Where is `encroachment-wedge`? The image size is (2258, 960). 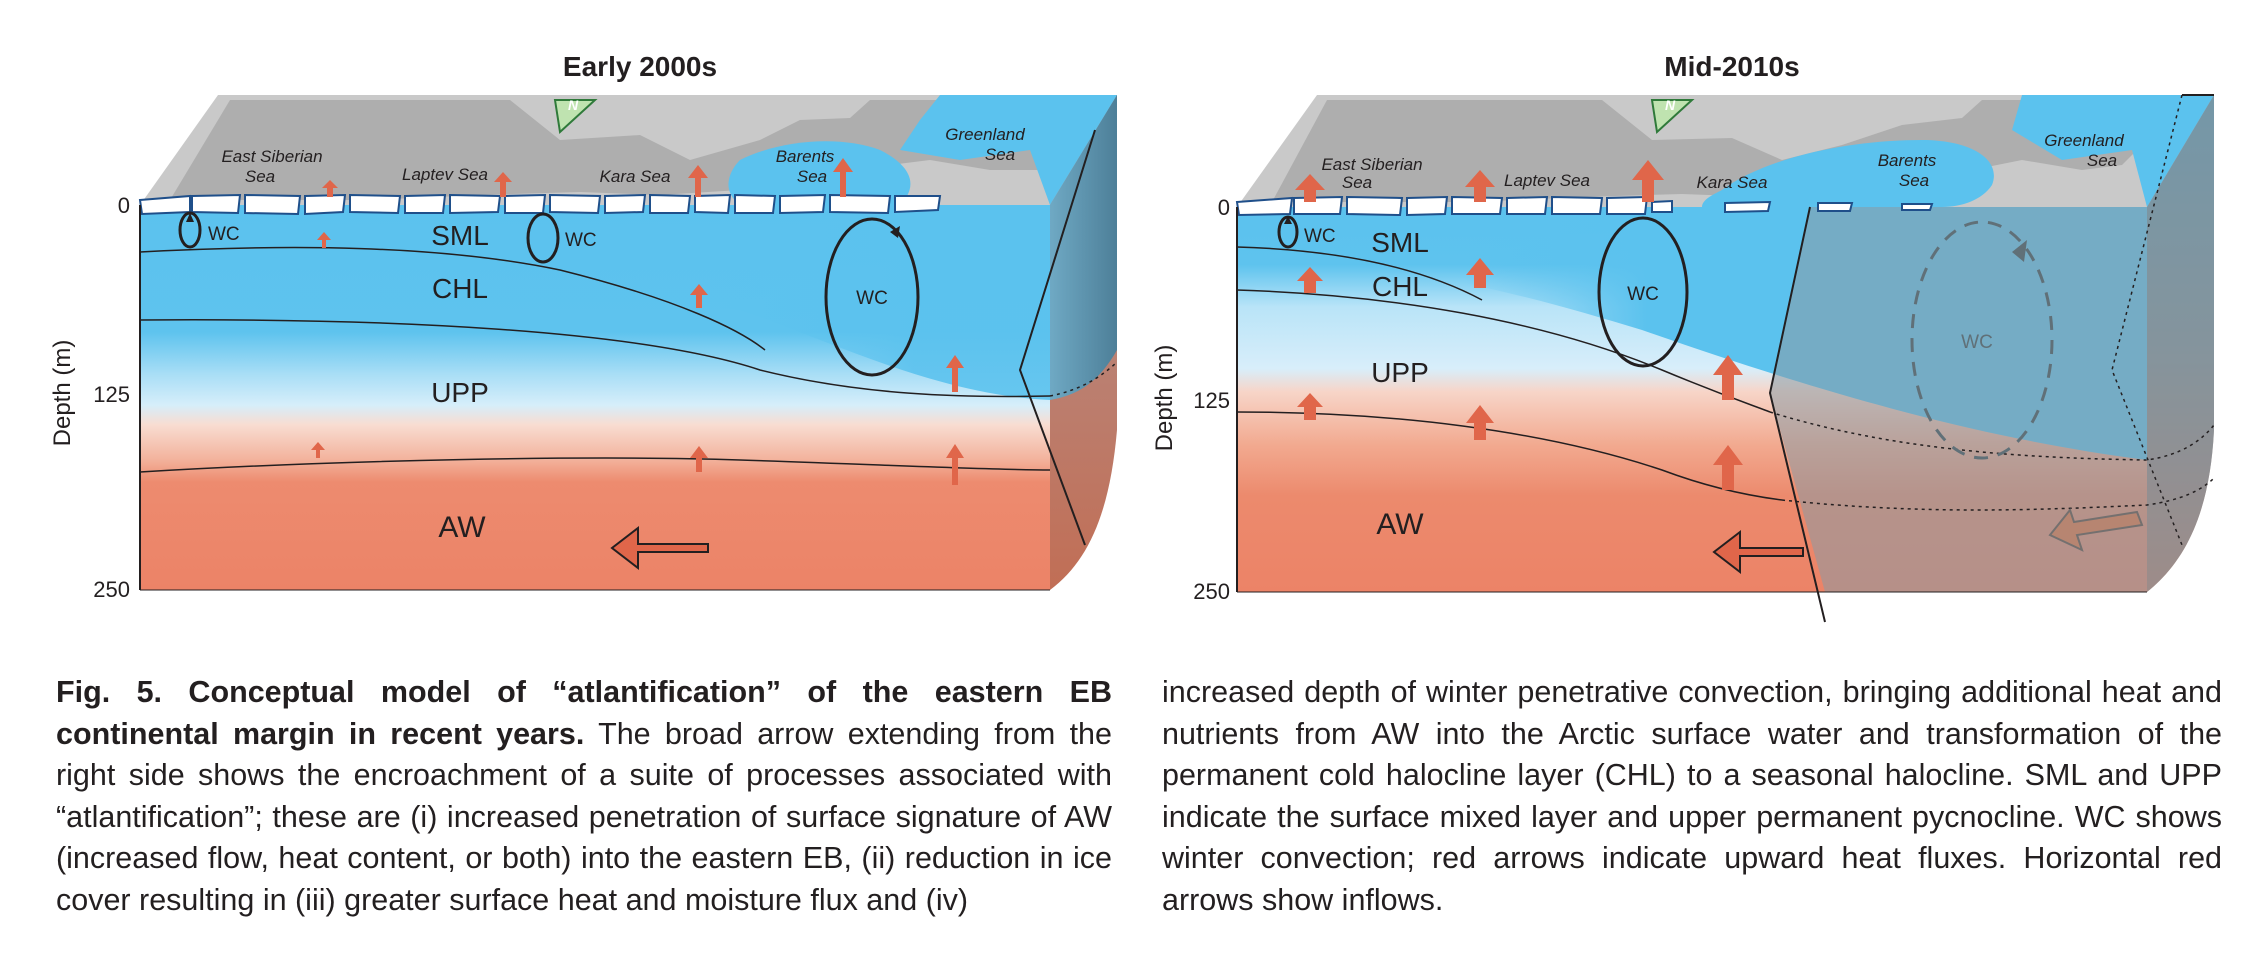
encroachment-wedge is located at coordinates (1992, 343).